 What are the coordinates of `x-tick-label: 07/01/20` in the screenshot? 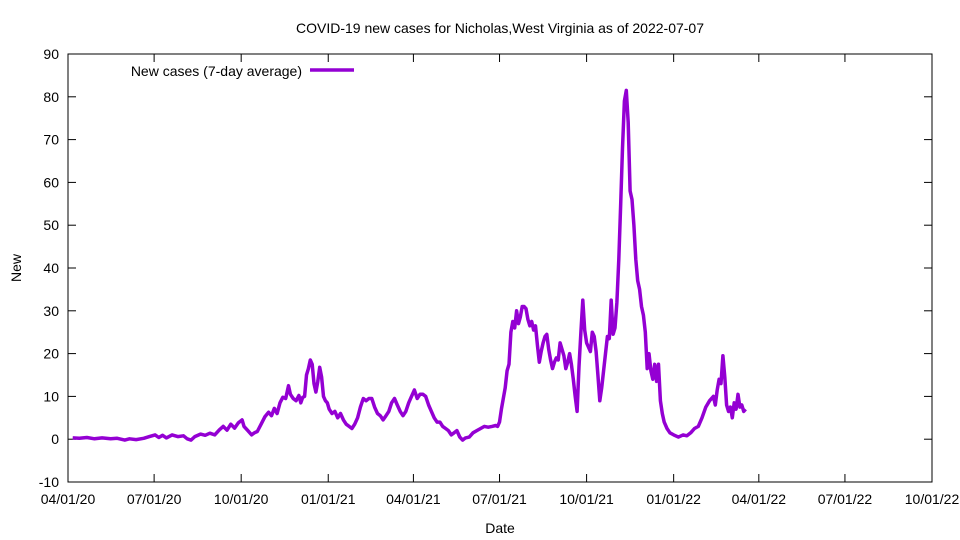 It's located at (154, 499).